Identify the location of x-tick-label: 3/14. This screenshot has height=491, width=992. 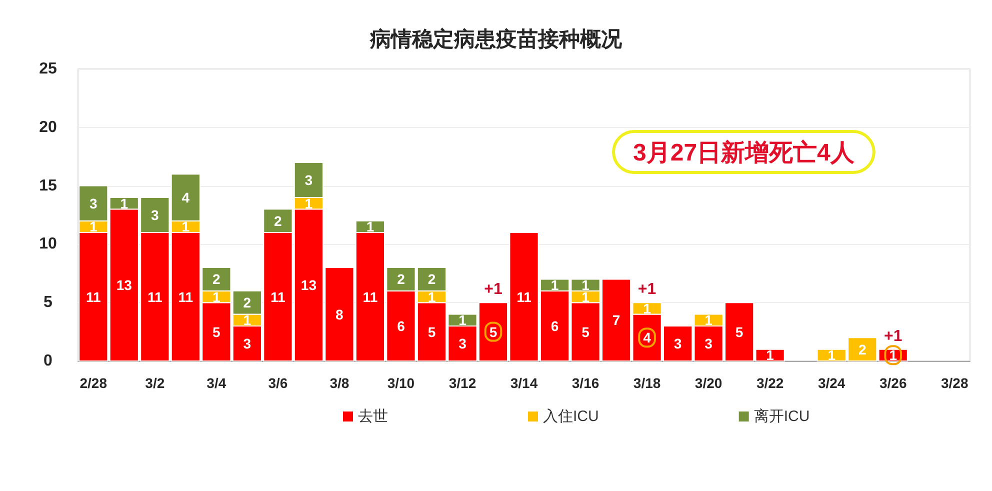
(524, 383).